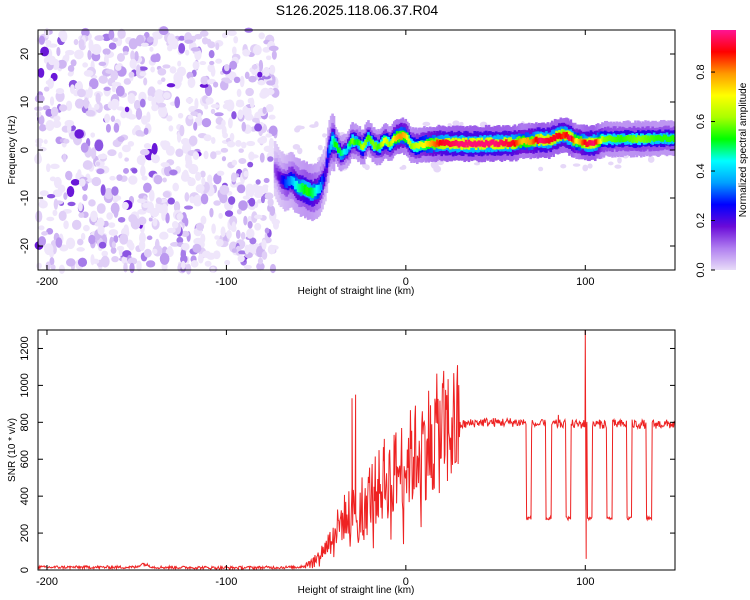 This screenshot has width=750, height=600. What do you see at coordinates (12, 150) in the screenshot?
I see `spectrogram-y-axis-label: Frequency (Hz)` at bounding box center [12, 150].